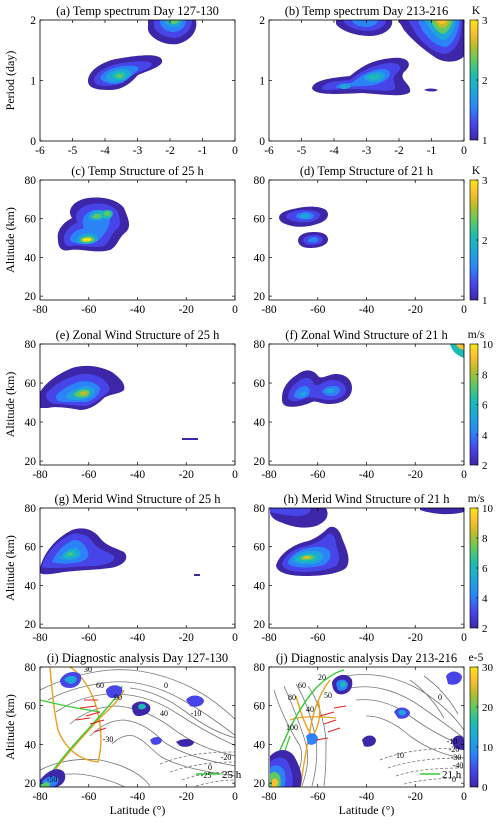 The image size is (500, 831). Describe the element at coordinates (481, 564) in the screenshot. I see `colorbar-4: m/s 2 4 6 8 10` at that location.